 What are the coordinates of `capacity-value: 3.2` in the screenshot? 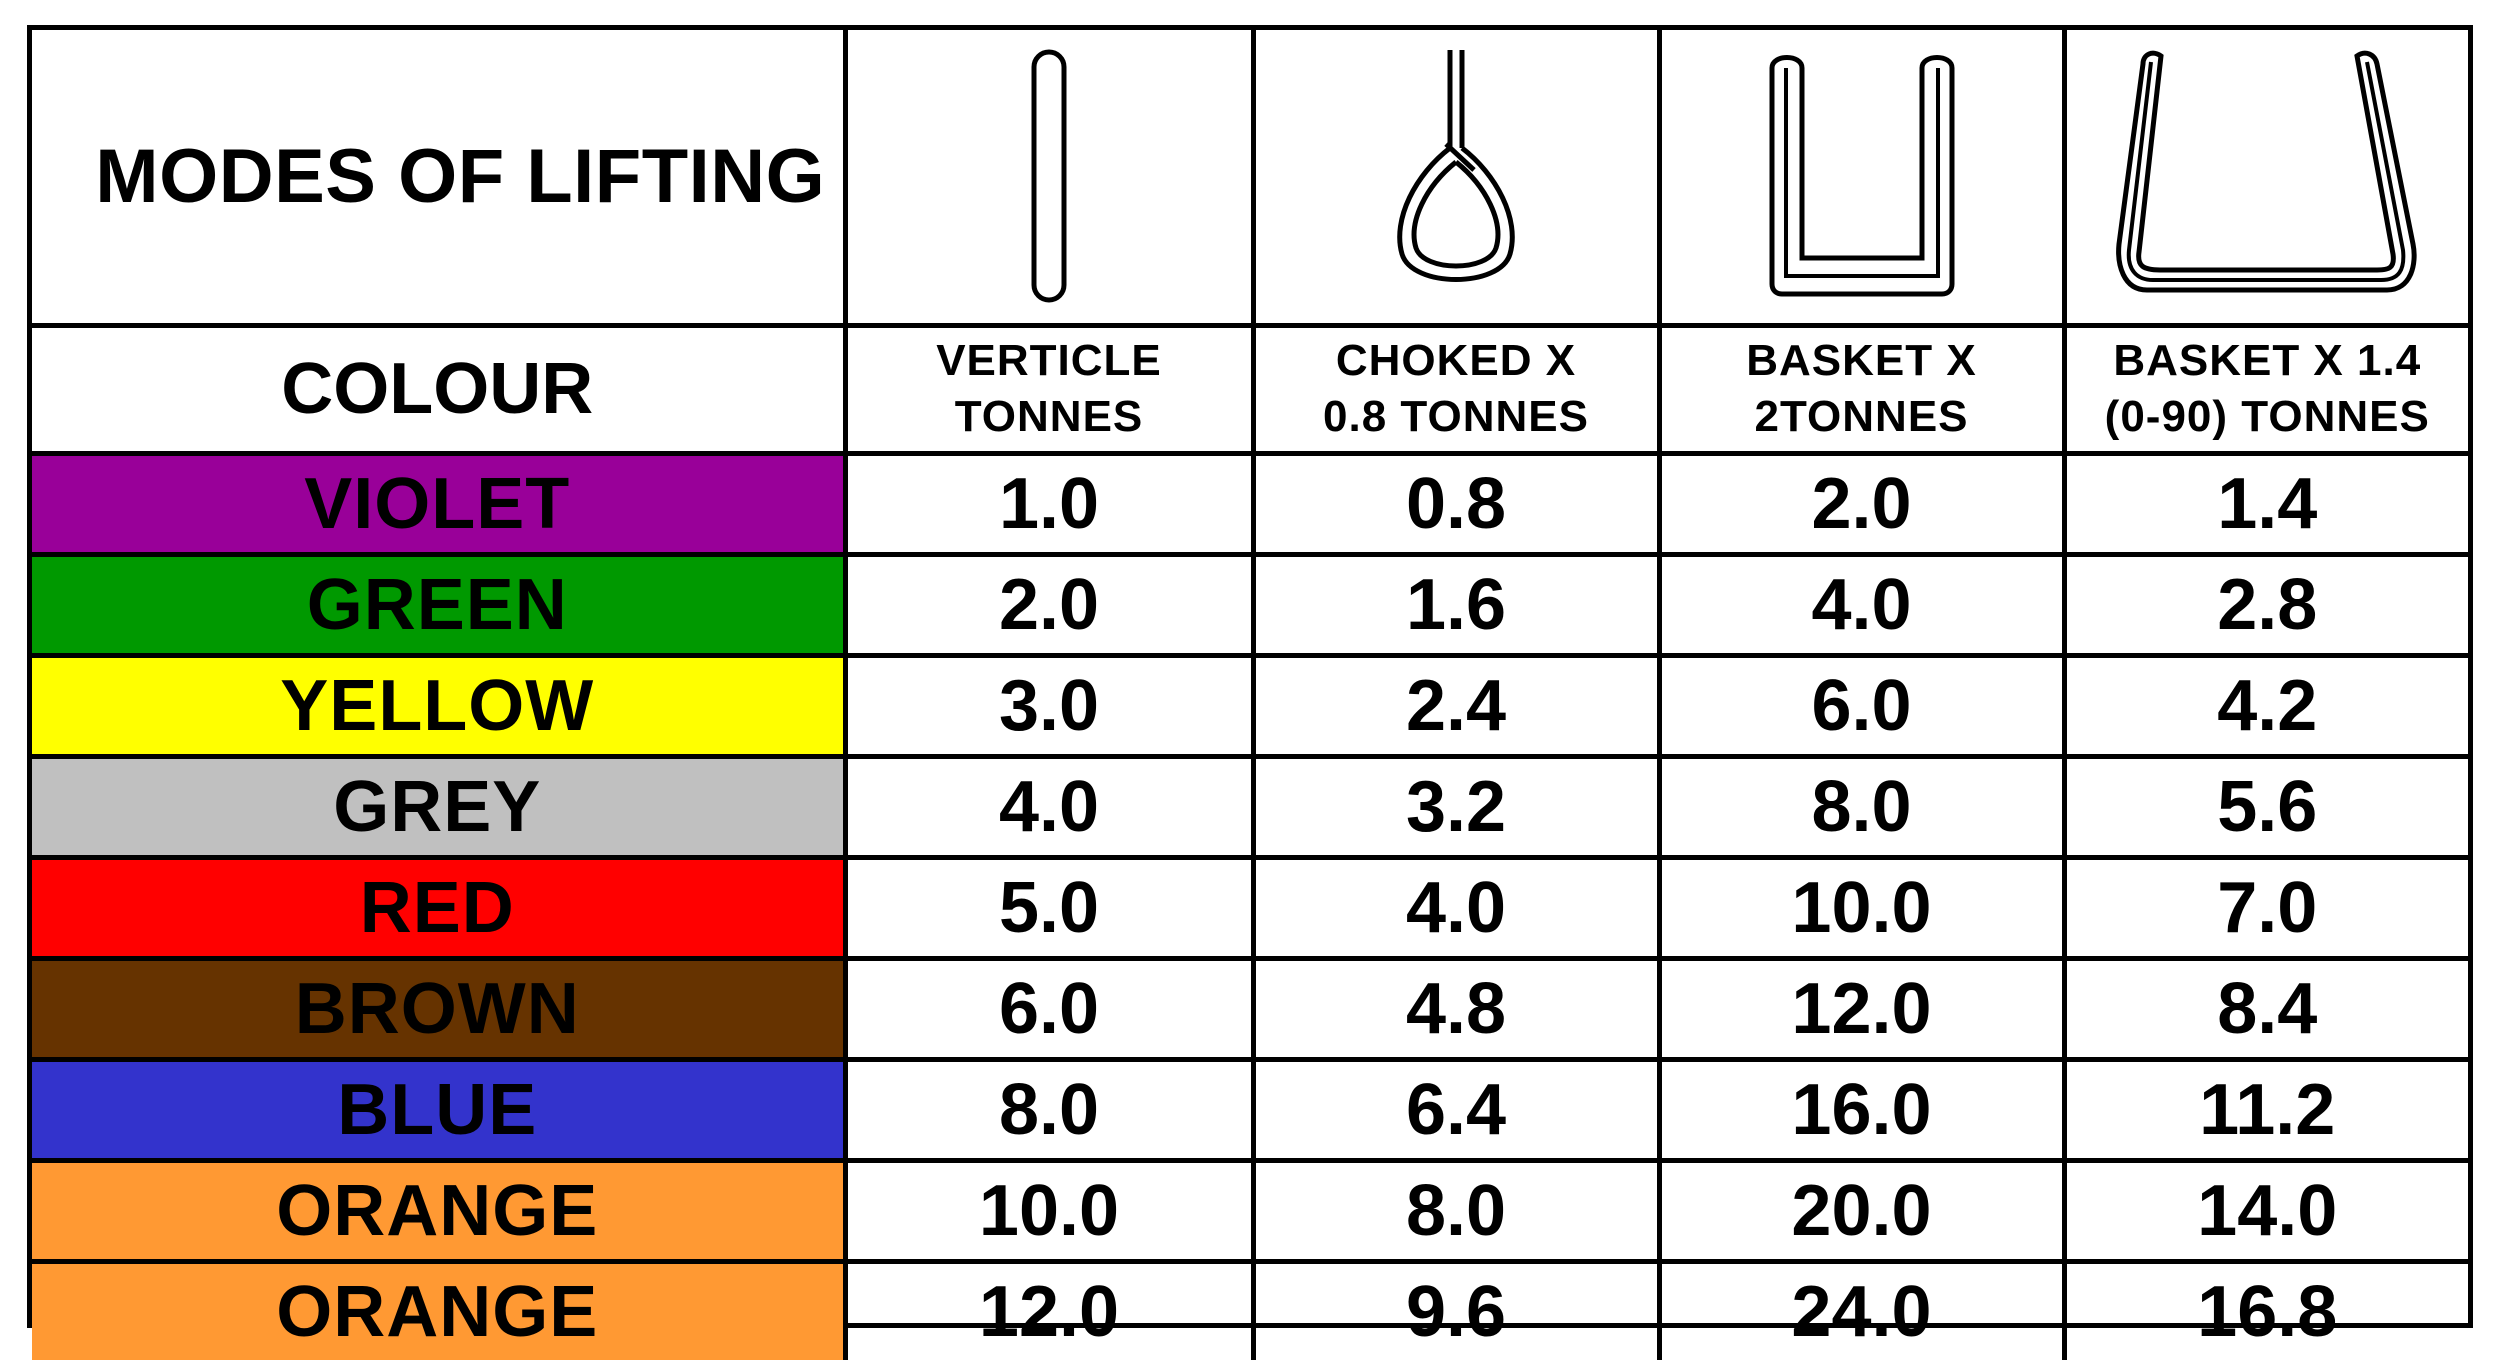 It's located at (1456, 806).